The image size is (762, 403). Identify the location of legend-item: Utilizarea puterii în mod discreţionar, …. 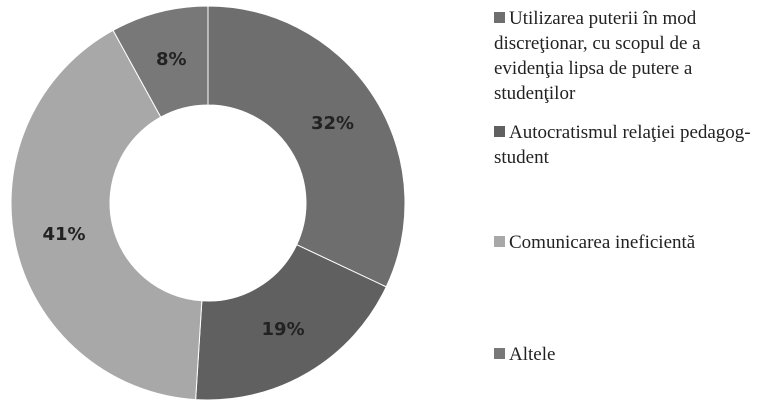
(627, 56).